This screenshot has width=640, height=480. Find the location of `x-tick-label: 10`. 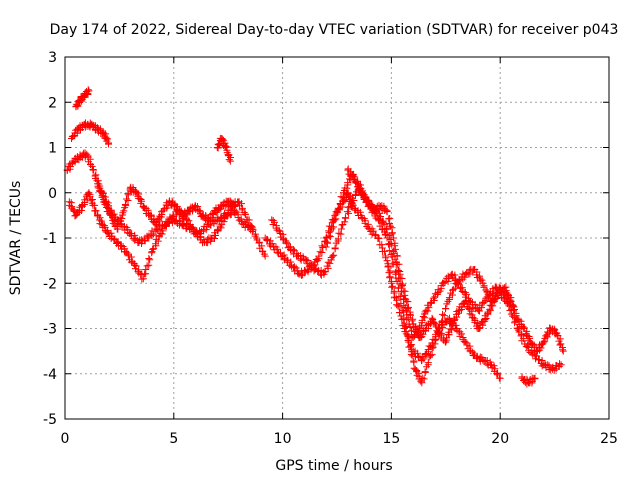

x-tick-label: 10 is located at coordinates (283, 439).